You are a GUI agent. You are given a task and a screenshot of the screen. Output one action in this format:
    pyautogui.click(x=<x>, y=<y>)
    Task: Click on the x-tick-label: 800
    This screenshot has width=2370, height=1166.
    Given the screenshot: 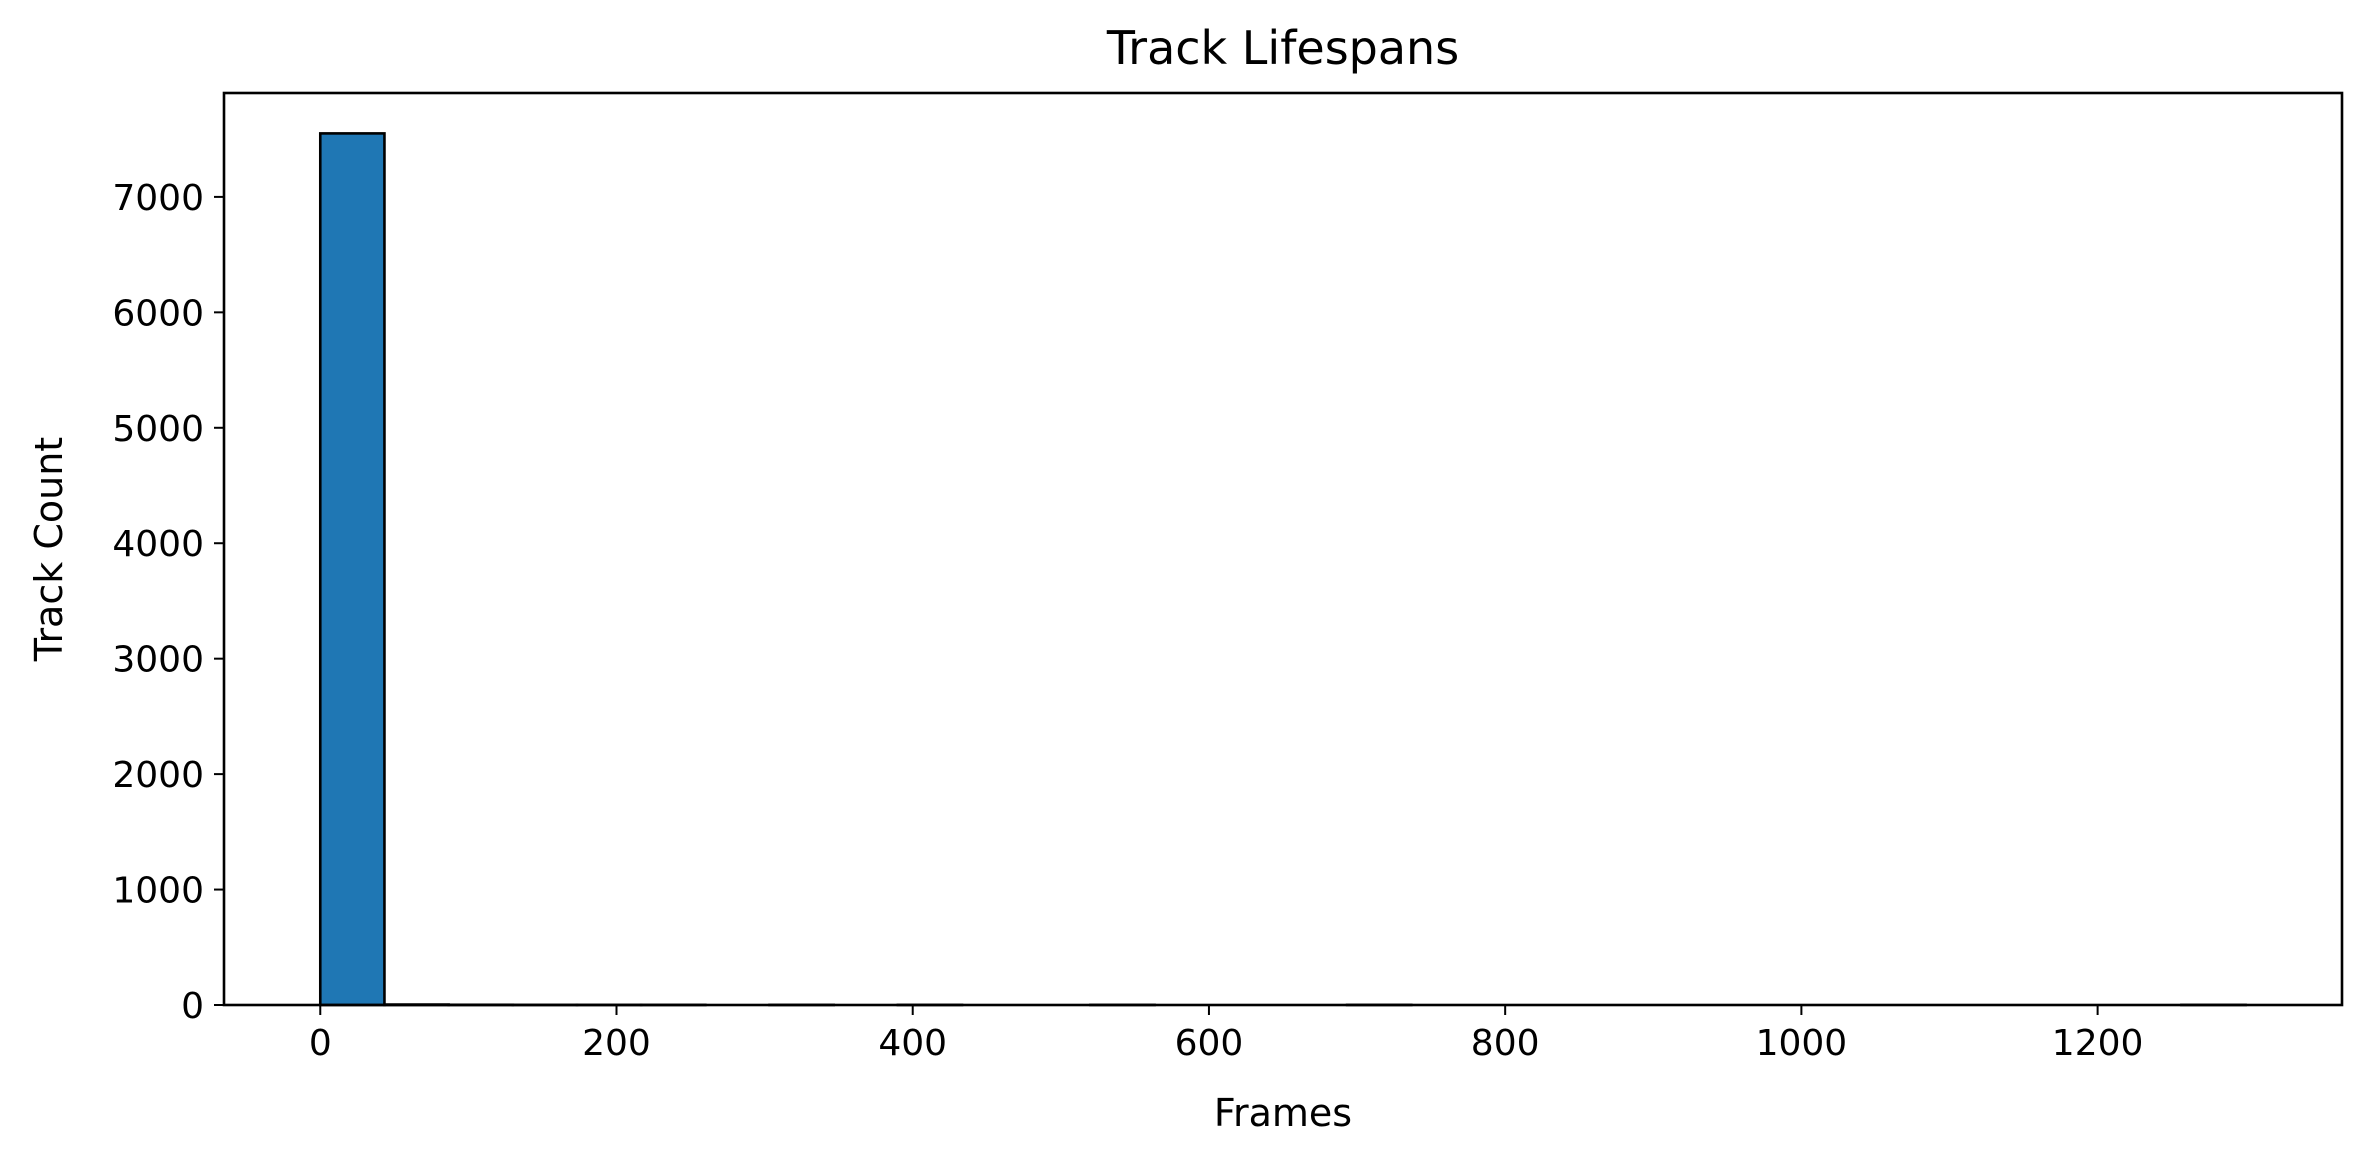 What is the action you would take?
    pyautogui.click(x=1505, y=1043)
    